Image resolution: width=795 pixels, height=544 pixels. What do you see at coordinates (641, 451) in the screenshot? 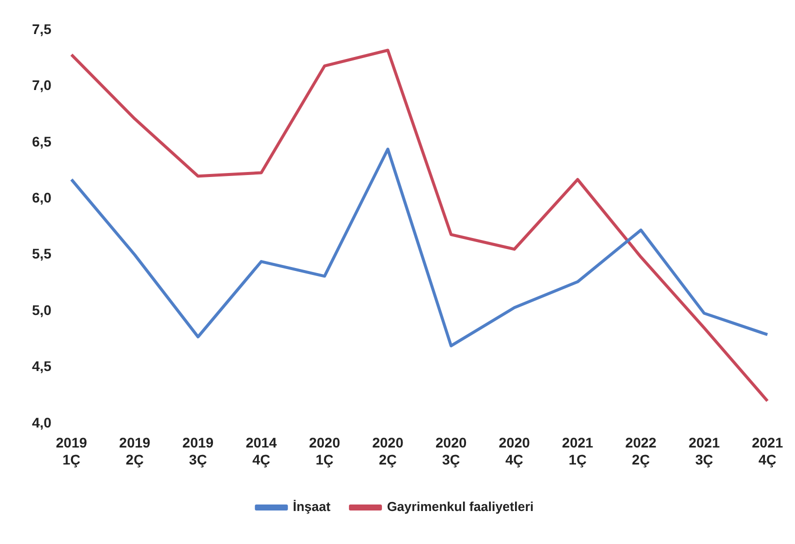
I see `x-tick-label: 2022 2Ç` at bounding box center [641, 451].